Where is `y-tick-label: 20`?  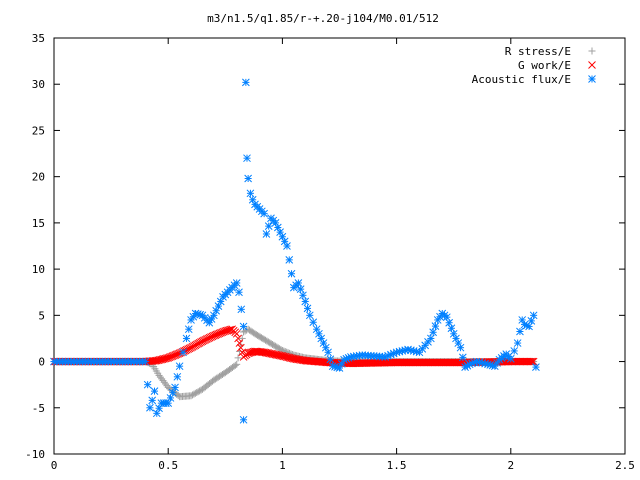 y-tick-label: 20 is located at coordinates (38, 177).